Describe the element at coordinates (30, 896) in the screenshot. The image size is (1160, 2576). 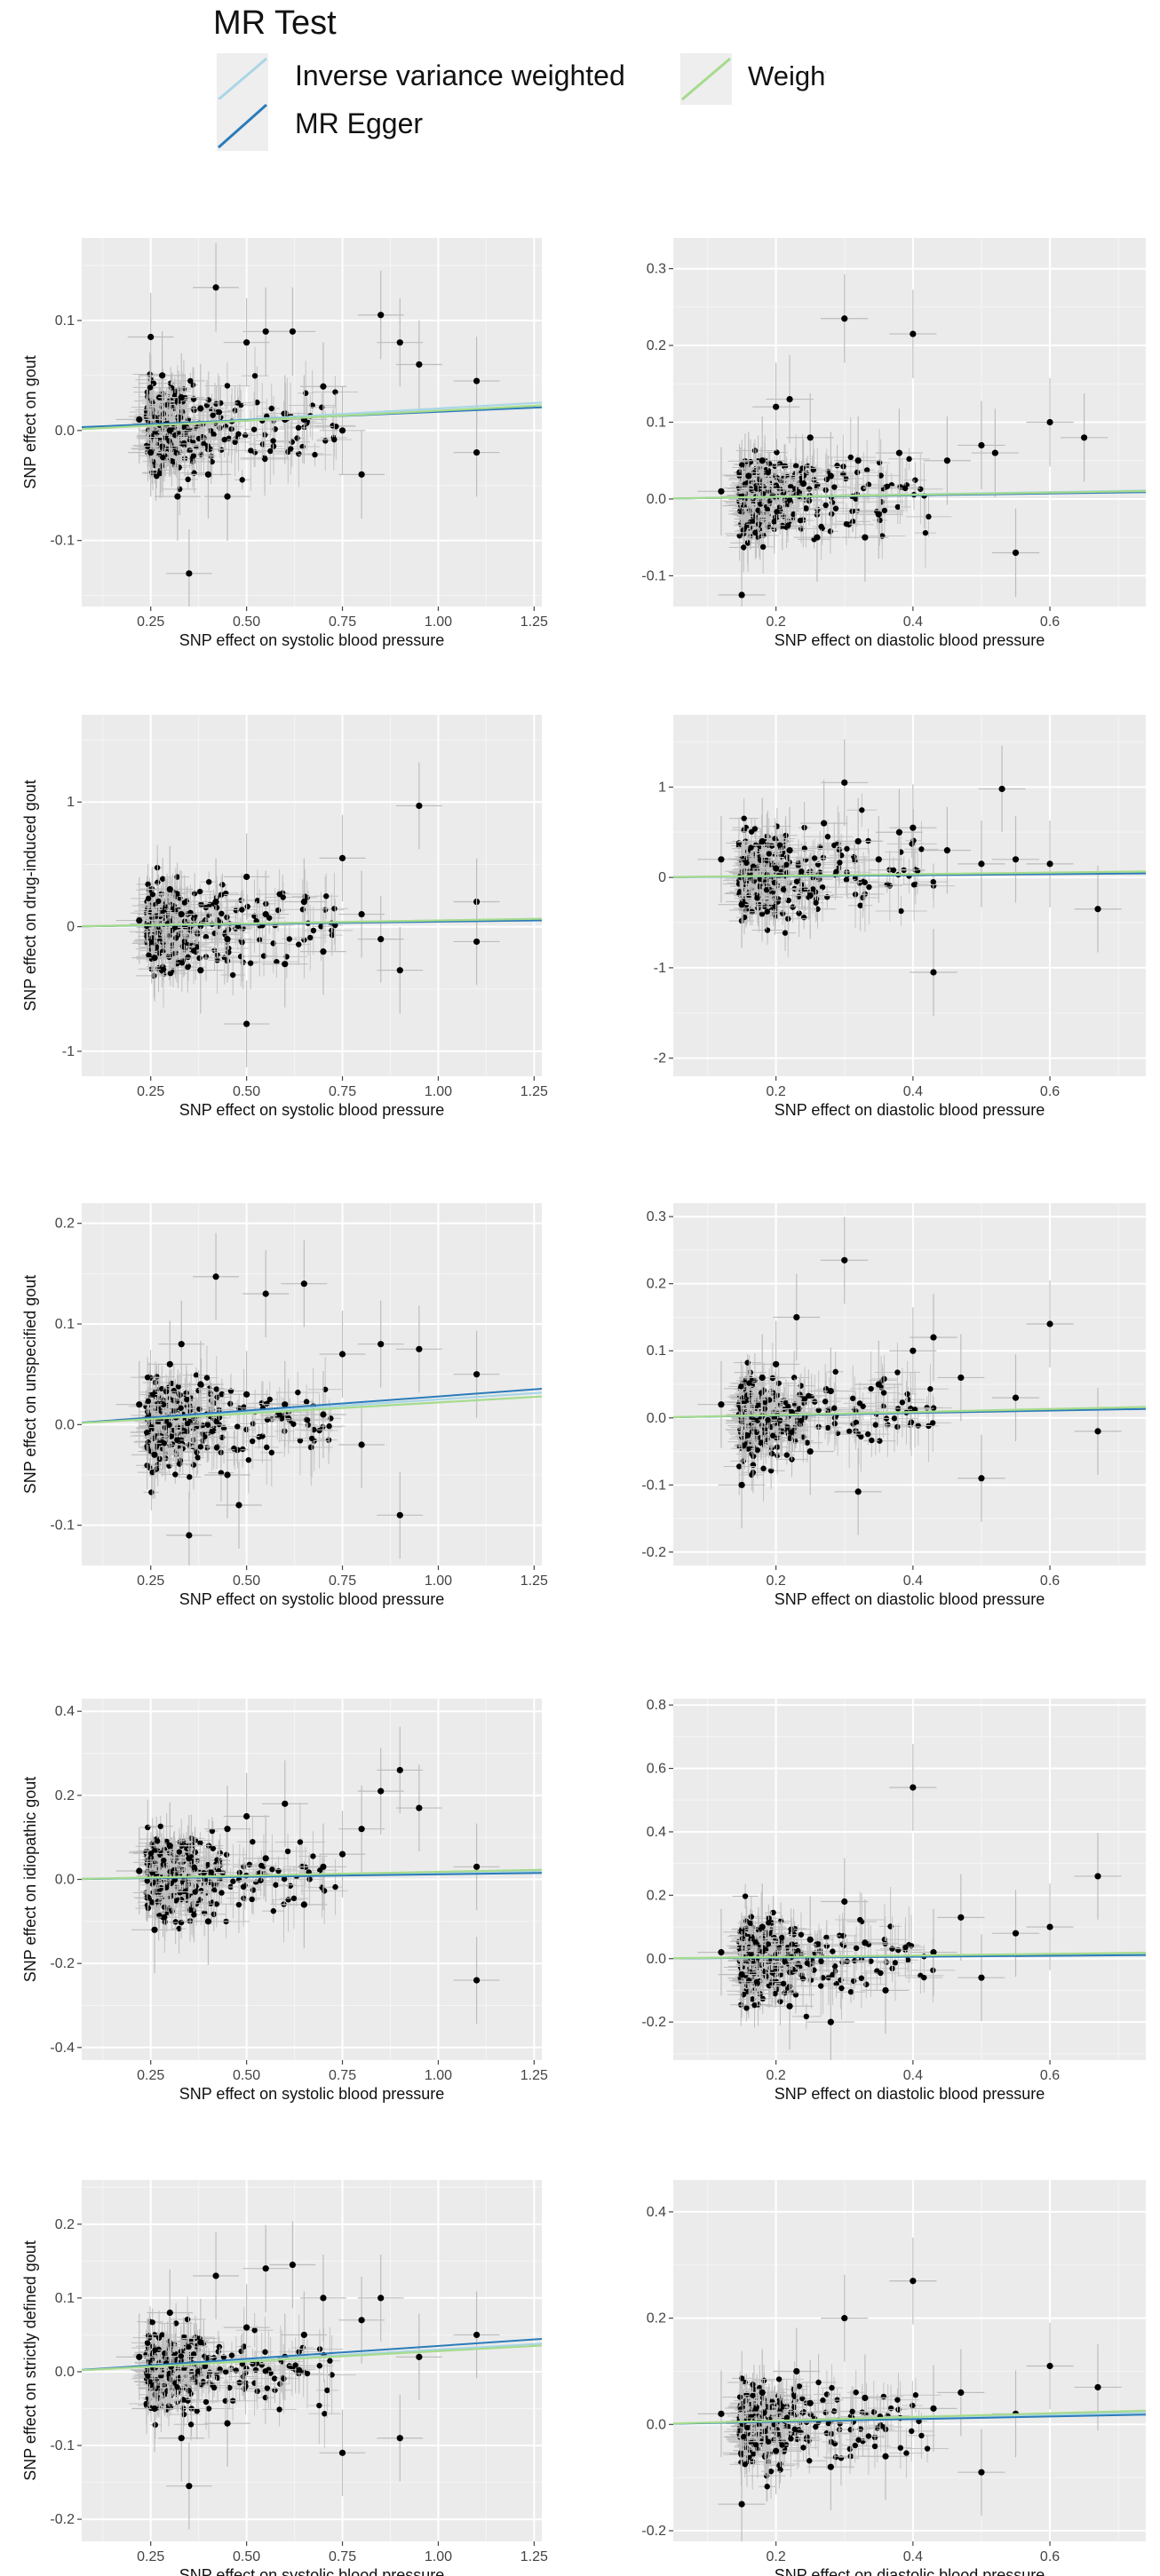
I see `y-axis-title: SNP effect on drug-induced gout` at that location.